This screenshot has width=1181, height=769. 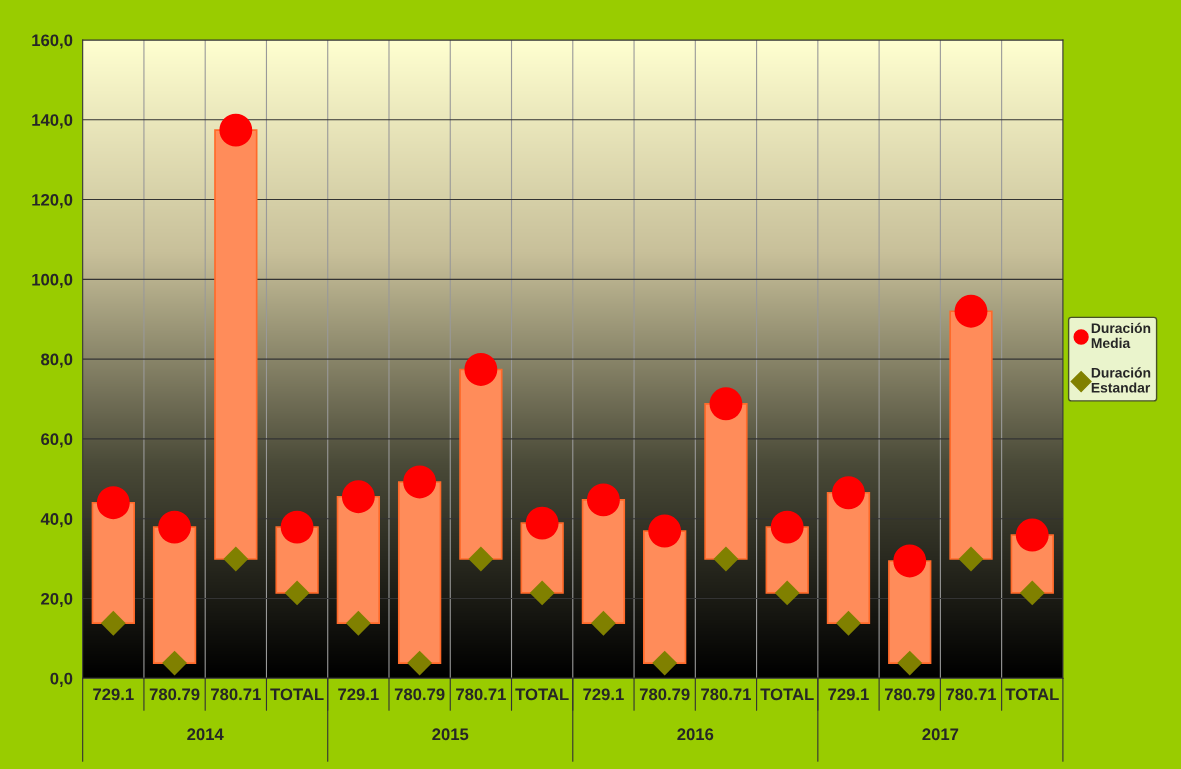 What do you see at coordinates (52, 280) in the screenshot?
I see `y-tick-label: 100,0` at bounding box center [52, 280].